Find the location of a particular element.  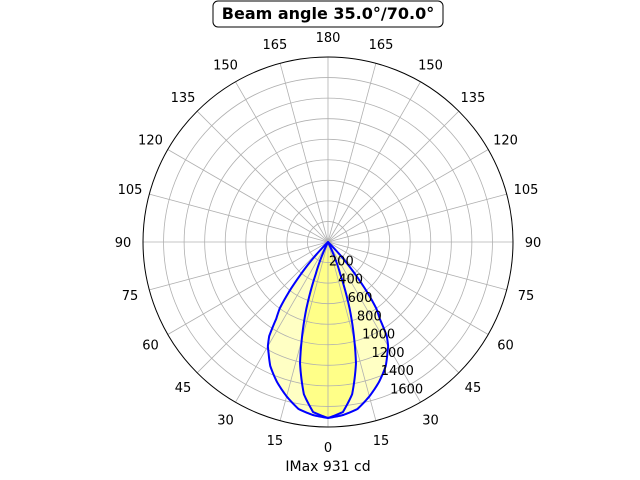

angle-tick-label: 0 is located at coordinates (328, 448).